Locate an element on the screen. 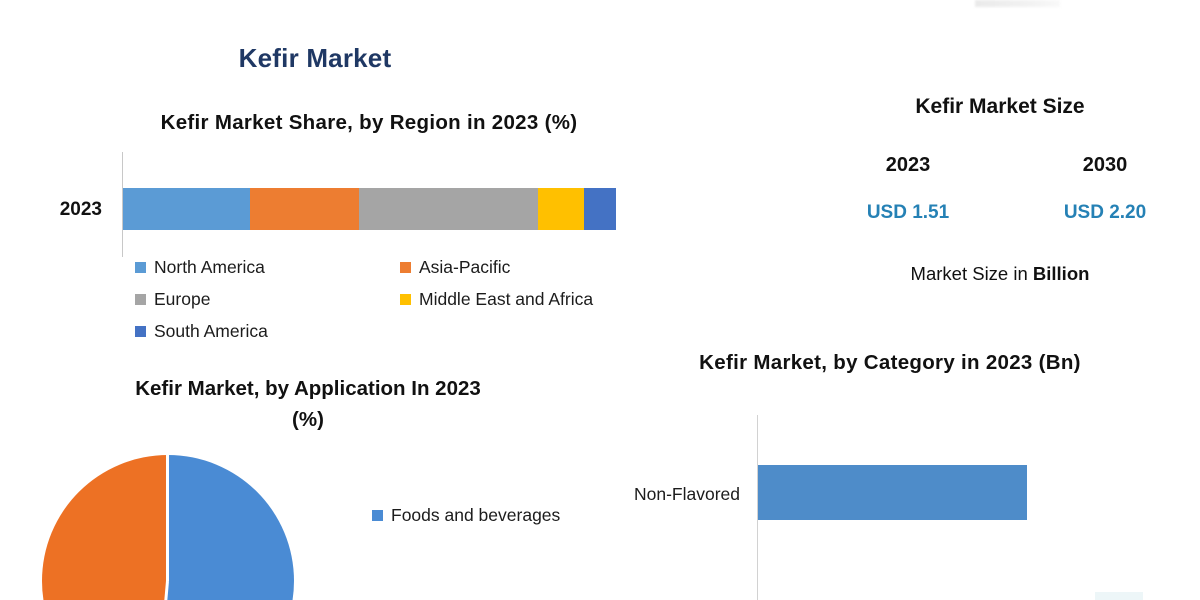 This screenshot has width=1200, height=600. legend-label: Europe is located at coordinates (182, 299).